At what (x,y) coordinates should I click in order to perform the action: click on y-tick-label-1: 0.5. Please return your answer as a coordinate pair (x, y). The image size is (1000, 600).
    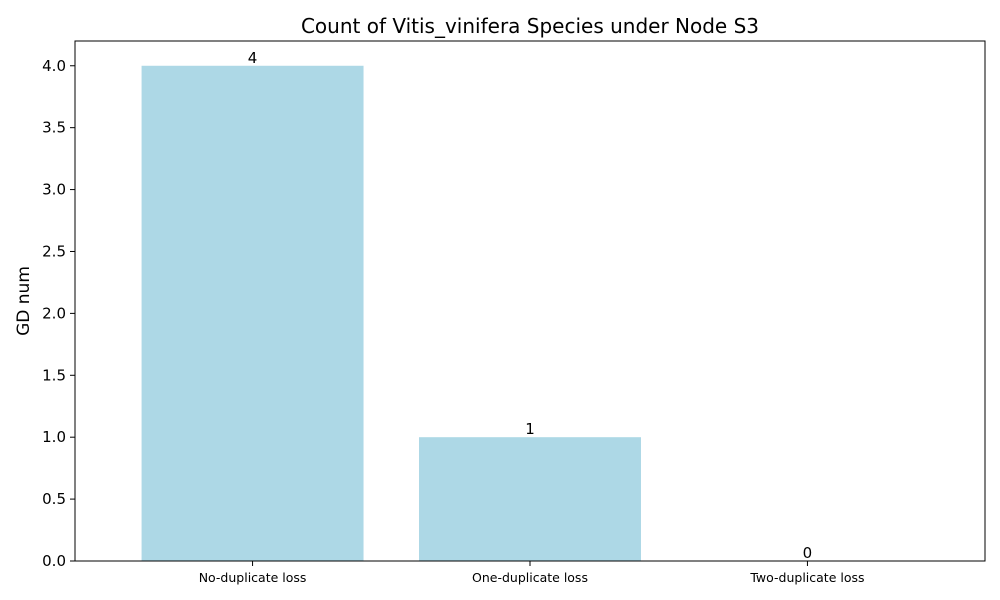
    Looking at the image, I should click on (54, 499).